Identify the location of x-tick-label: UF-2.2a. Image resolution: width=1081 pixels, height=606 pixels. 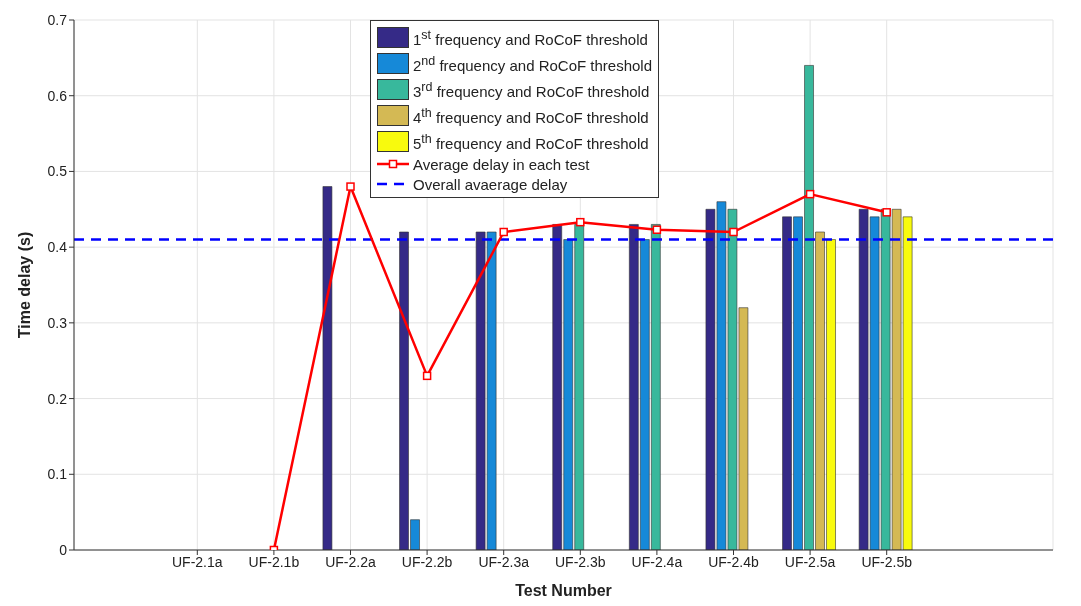
(350, 561).